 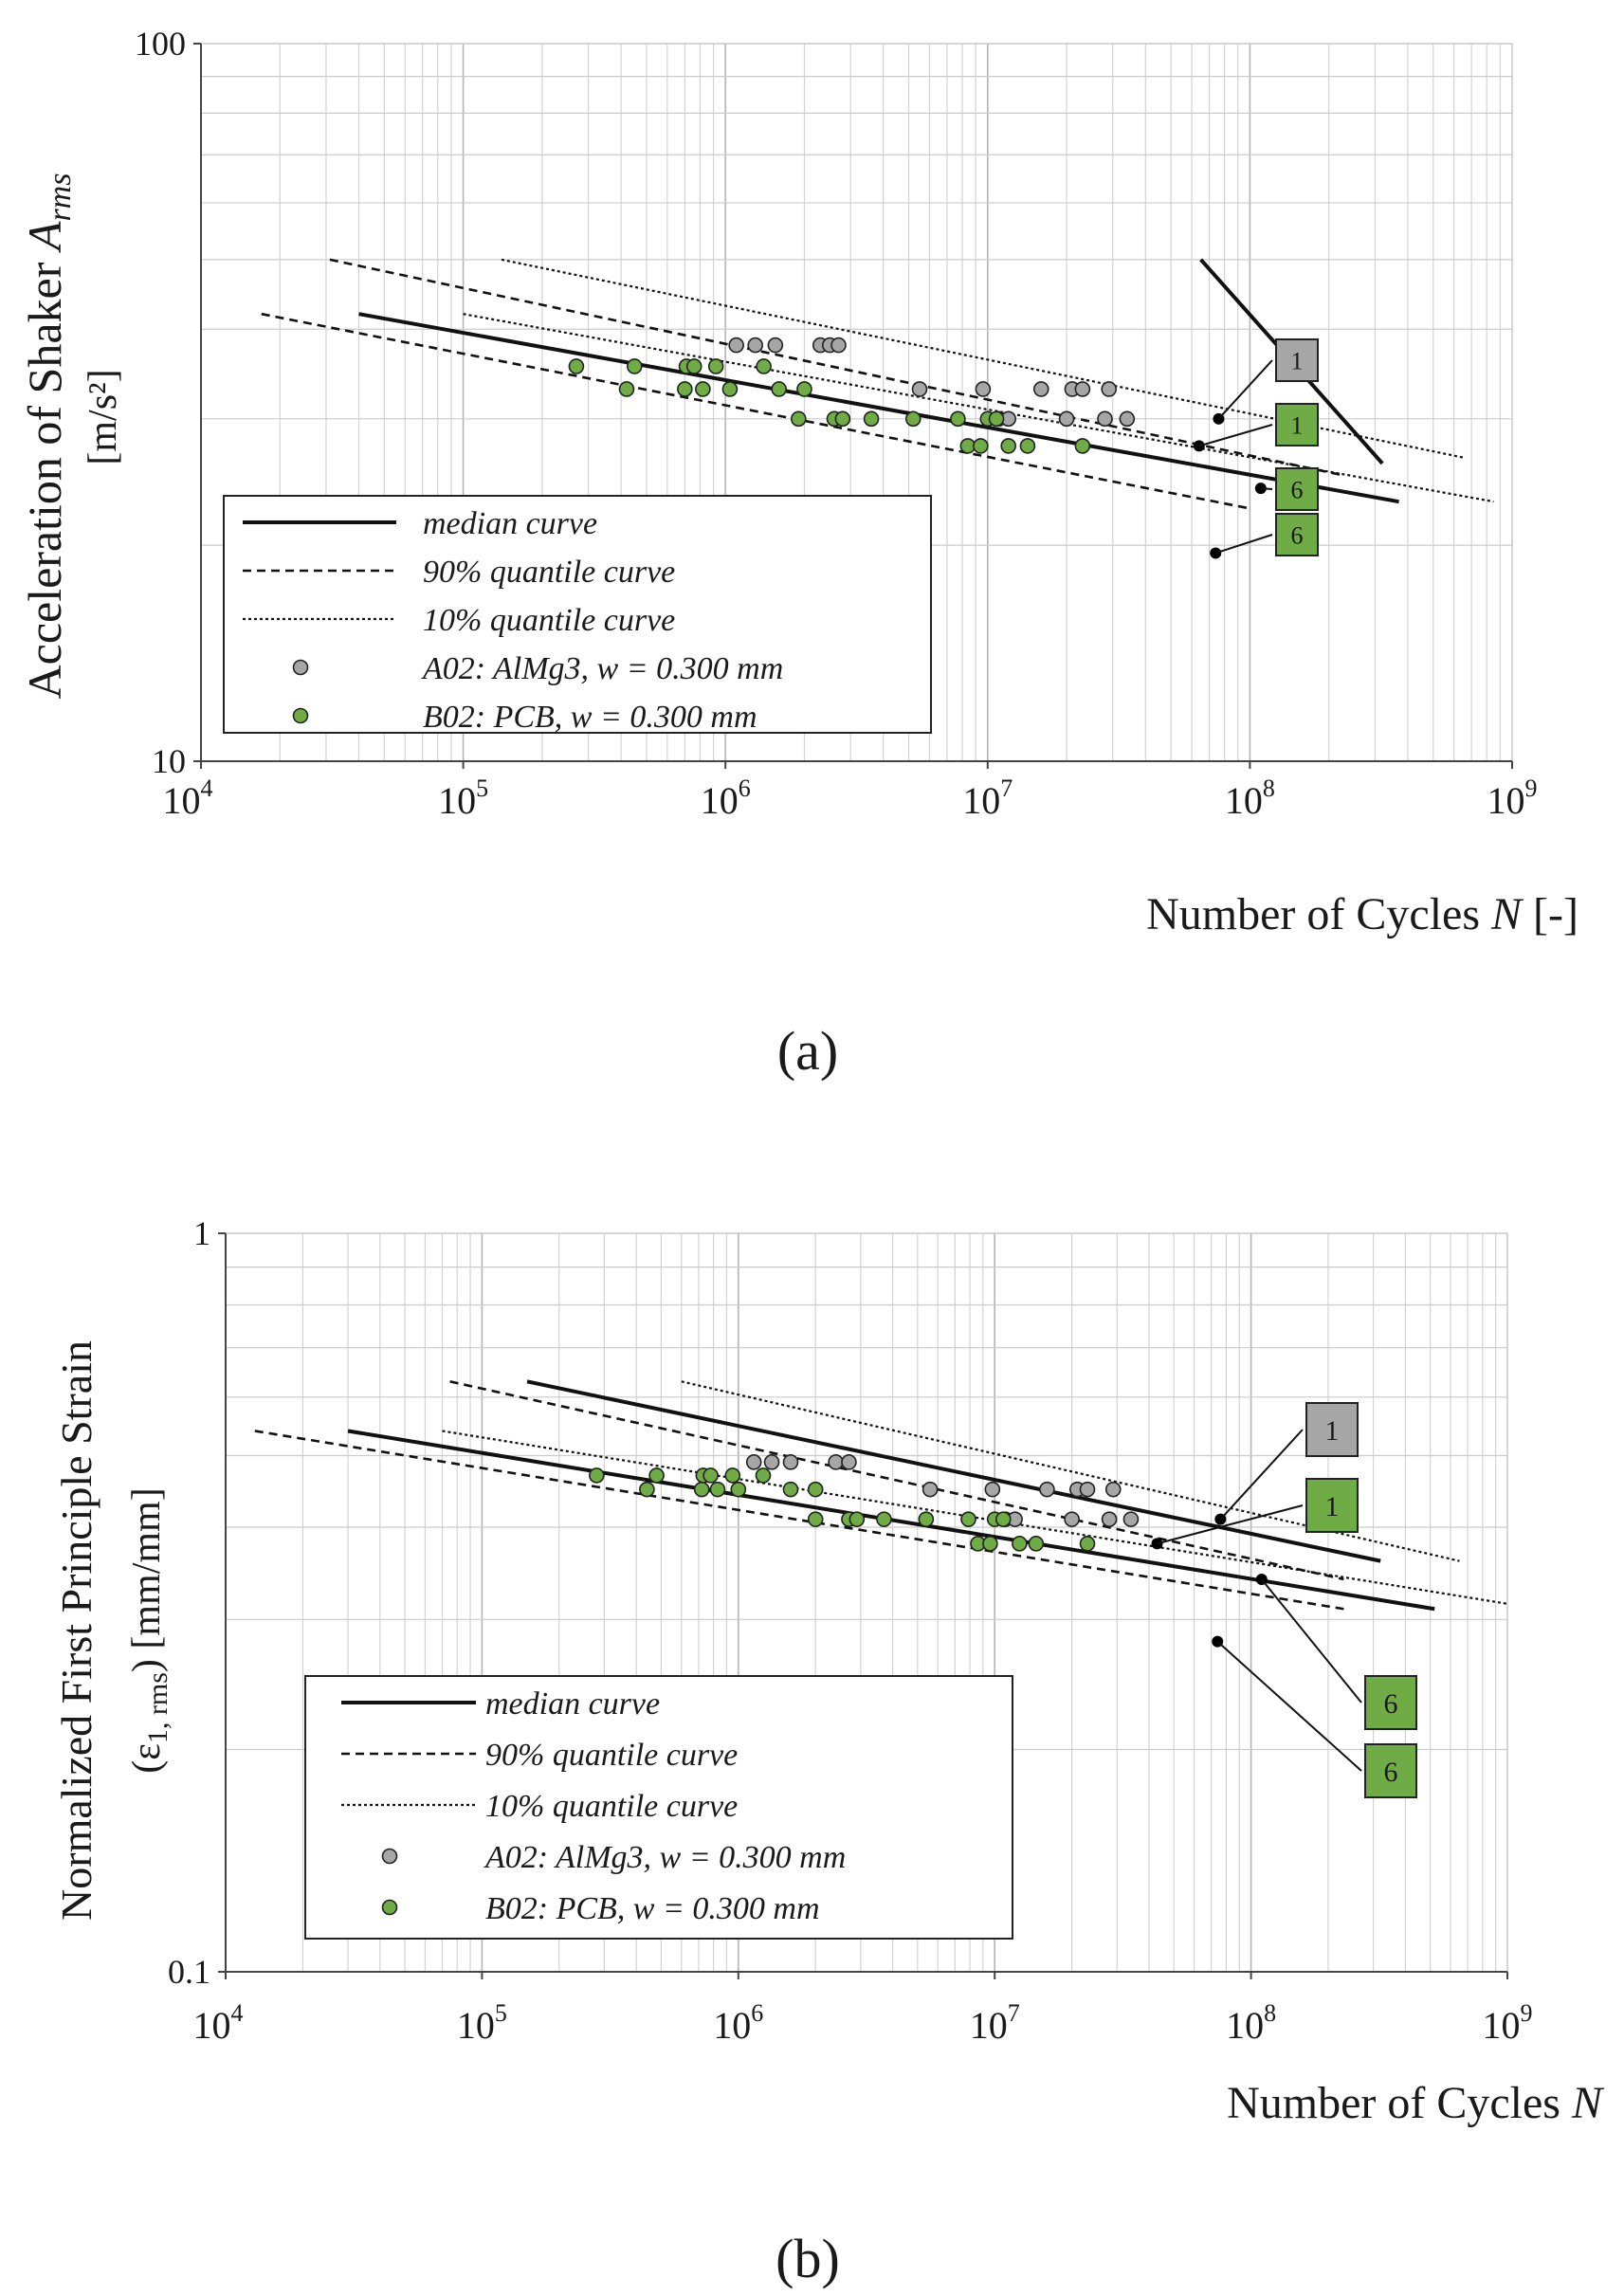 I want to click on panel-a-y-axis-title: Acceleration of Shaker Arms, so click(x=48, y=436).